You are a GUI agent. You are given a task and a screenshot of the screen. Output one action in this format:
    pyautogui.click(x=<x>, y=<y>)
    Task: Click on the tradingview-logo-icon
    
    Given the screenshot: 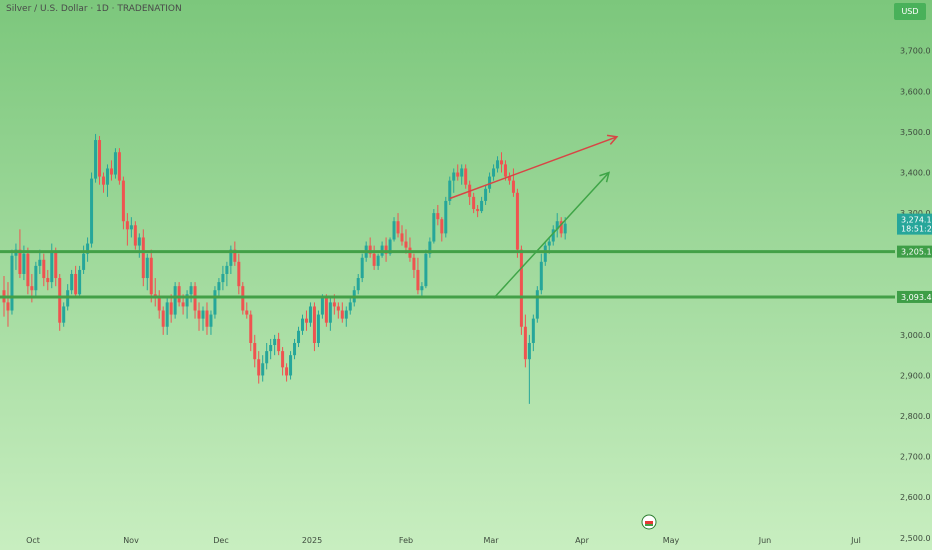 What is the action you would take?
    pyautogui.click(x=649, y=522)
    